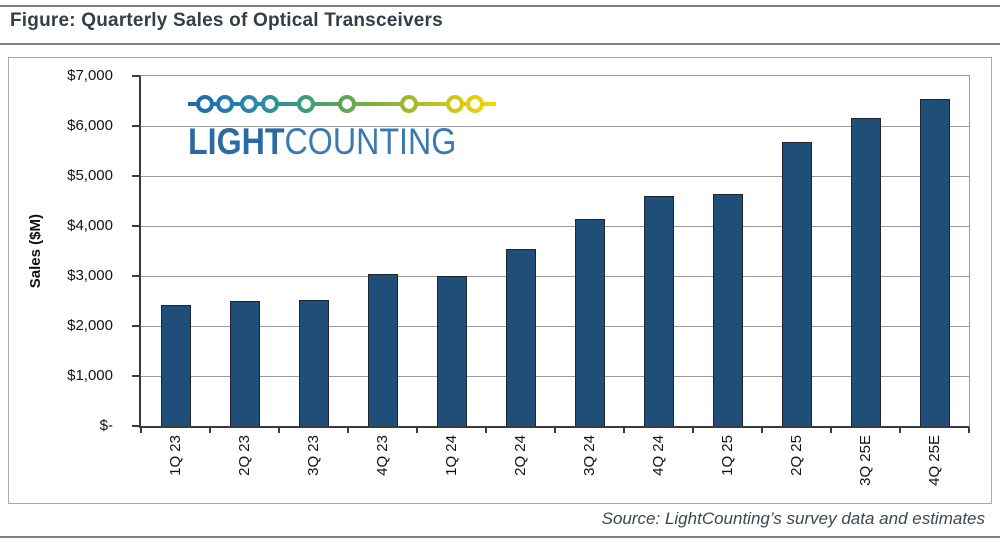 This screenshot has width=1000, height=542. What do you see at coordinates (451, 455) in the screenshot?
I see `x-axis-label: 1Q 24` at bounding box center [451, 455].